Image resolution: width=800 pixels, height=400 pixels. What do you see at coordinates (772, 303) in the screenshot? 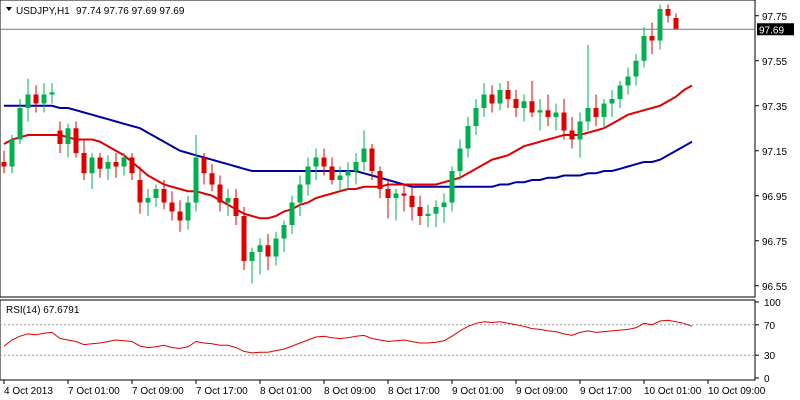
I see `rsi-tick-label: 100` at bounding box center [772, 303].